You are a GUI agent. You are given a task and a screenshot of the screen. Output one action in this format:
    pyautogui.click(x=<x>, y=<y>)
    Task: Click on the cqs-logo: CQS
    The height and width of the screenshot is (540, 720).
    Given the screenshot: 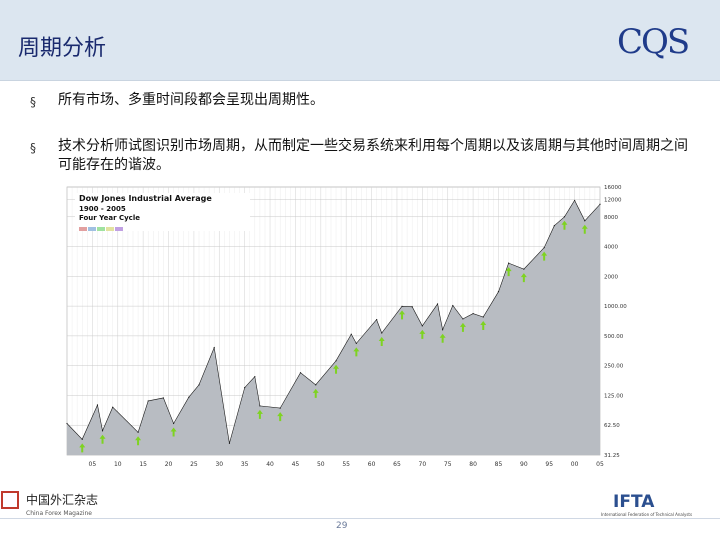 What is the action you would take?
    pyautogui.click(x=653, y=42)
    